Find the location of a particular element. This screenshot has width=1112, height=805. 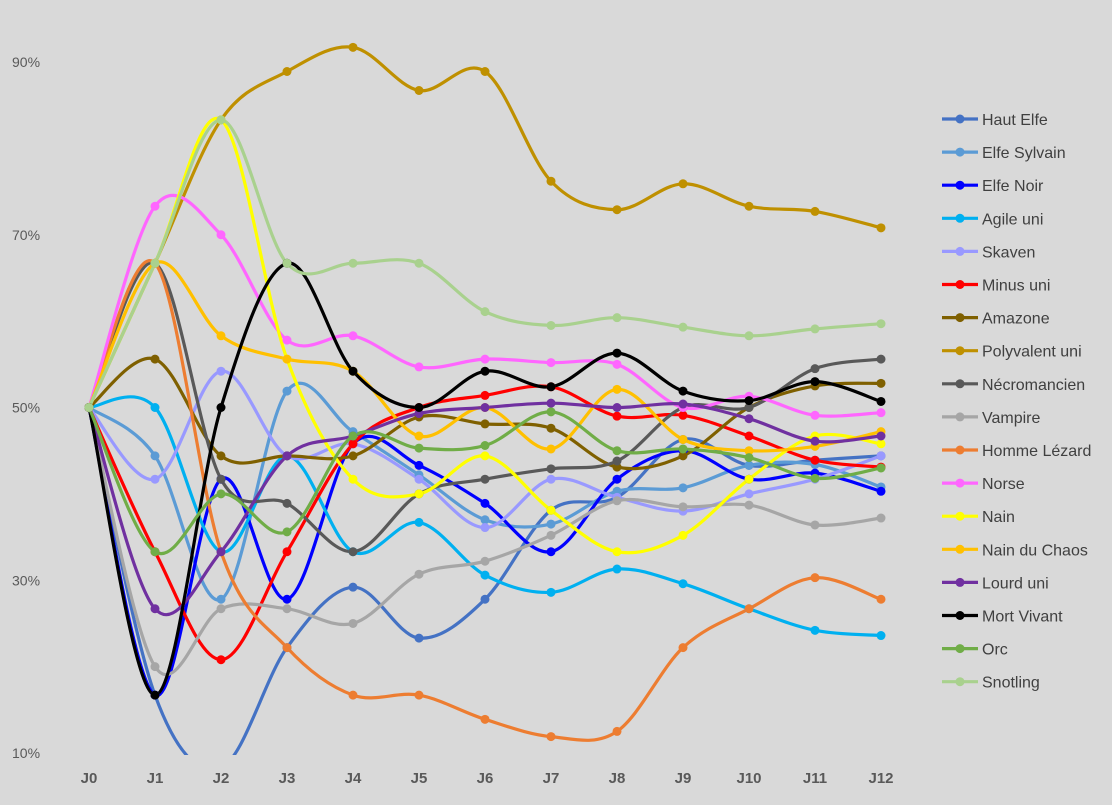

x-tick-label: J7 is located at coordinates (551, 778).